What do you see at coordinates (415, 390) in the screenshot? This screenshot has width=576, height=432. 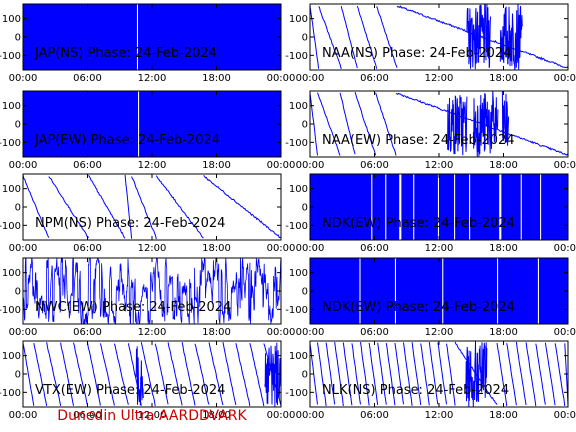 I see `panel-title: NLK(NS) Phase: 24-Feb-2024` at bounding box center [415, 390].